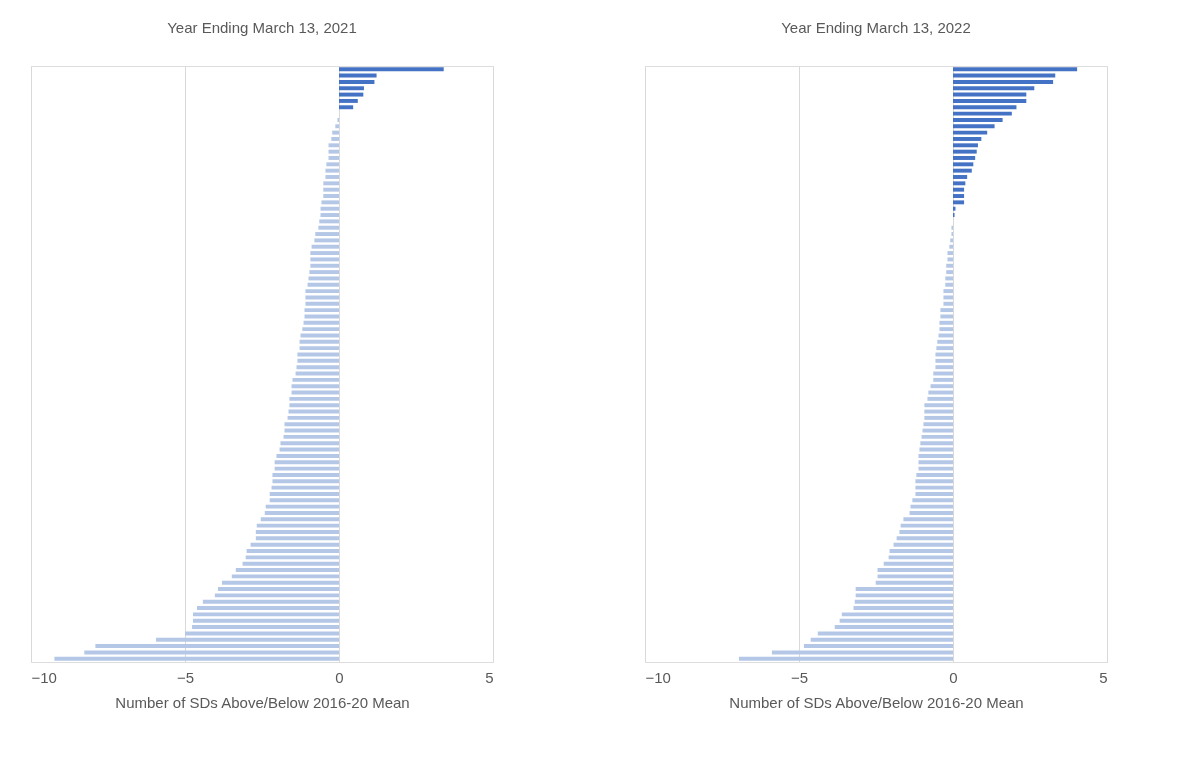  Describe the element at coordinates (876, 27) in the screenshot. I see `chart-title: Year Ending March 13, 2022` at that location.